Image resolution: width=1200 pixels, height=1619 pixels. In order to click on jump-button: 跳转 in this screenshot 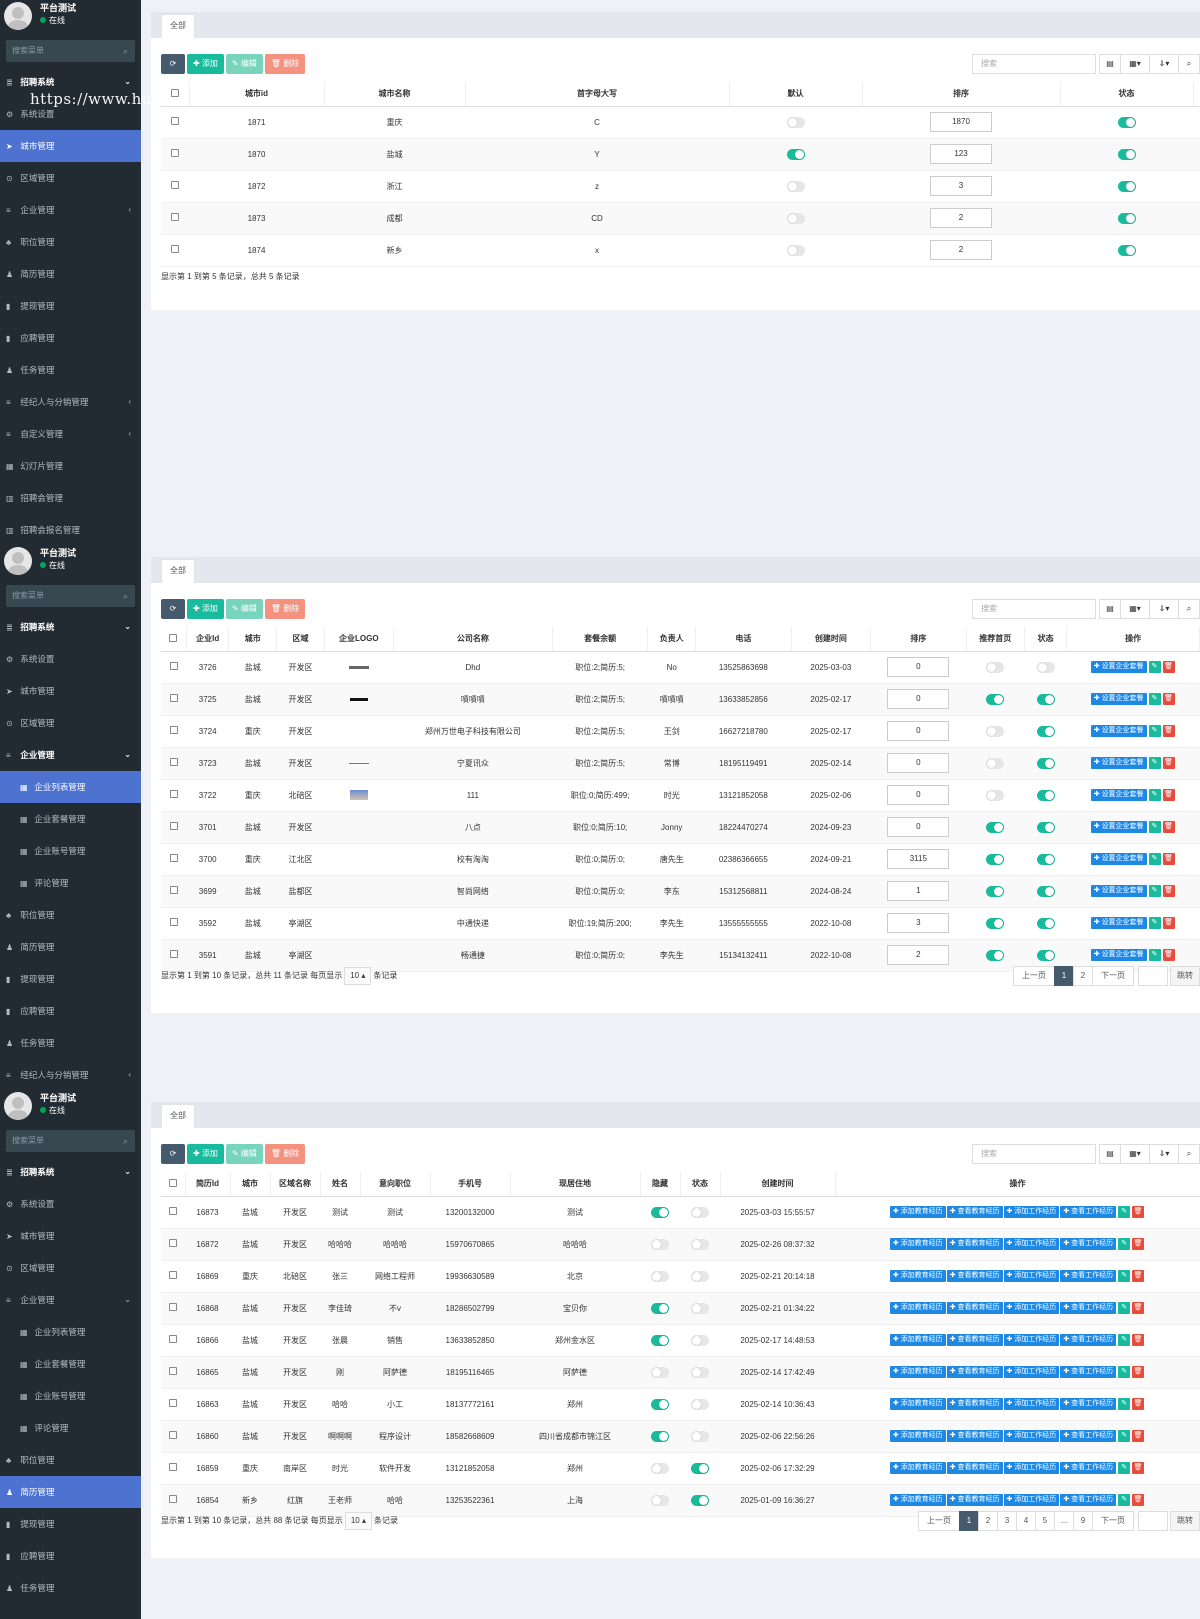, I will do `click(1185, 1521)`.